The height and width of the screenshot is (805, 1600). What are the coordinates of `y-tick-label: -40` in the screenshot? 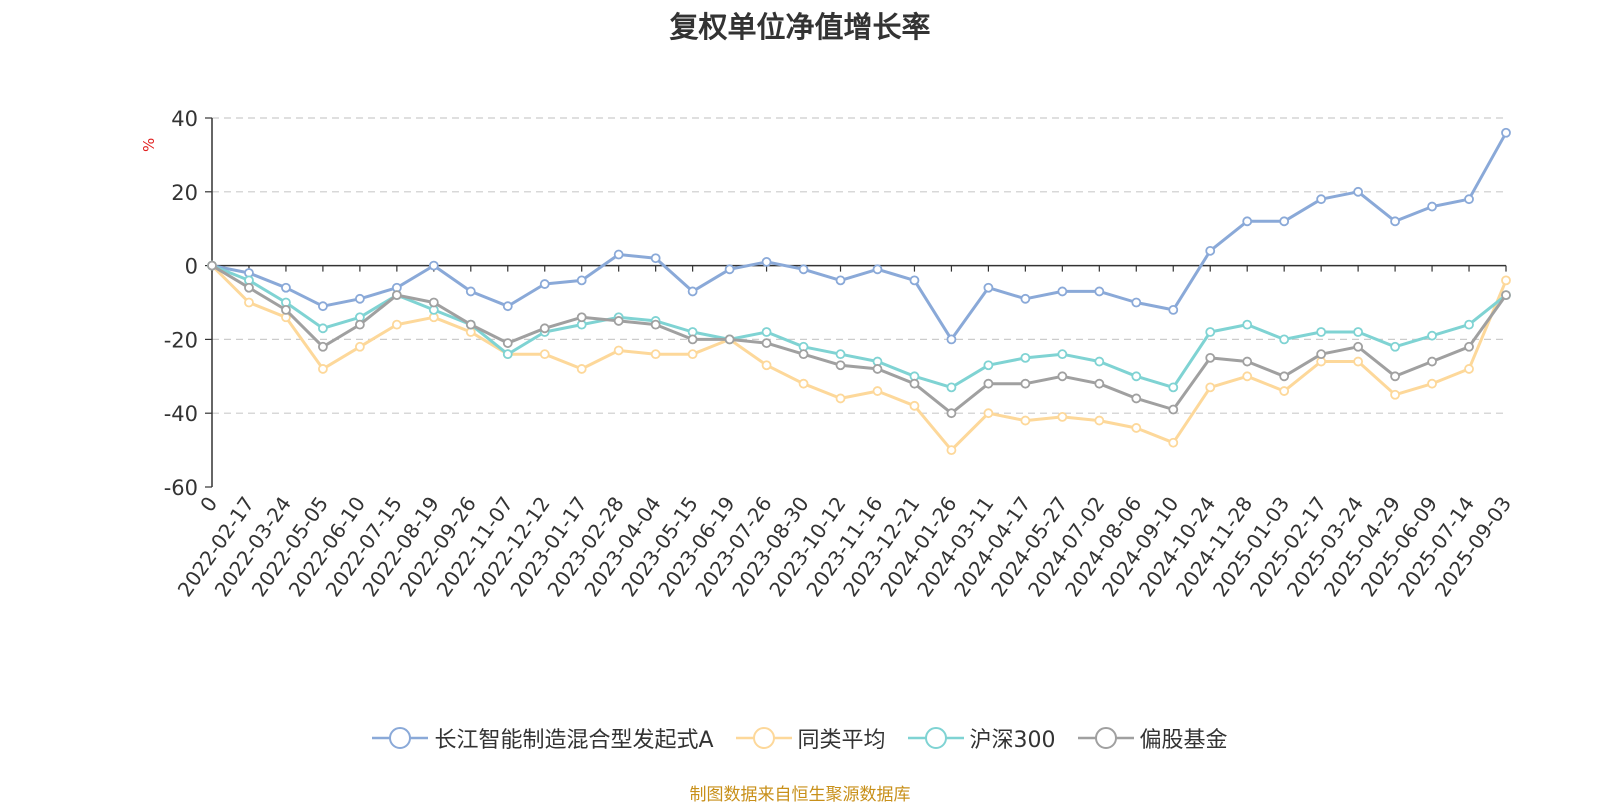 It's located at (181, 414).